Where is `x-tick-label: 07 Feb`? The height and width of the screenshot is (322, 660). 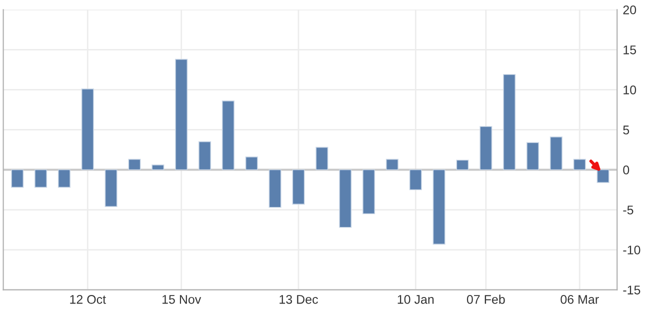 x-tick-label: 07 Feb is located at coordinates (485, 299).